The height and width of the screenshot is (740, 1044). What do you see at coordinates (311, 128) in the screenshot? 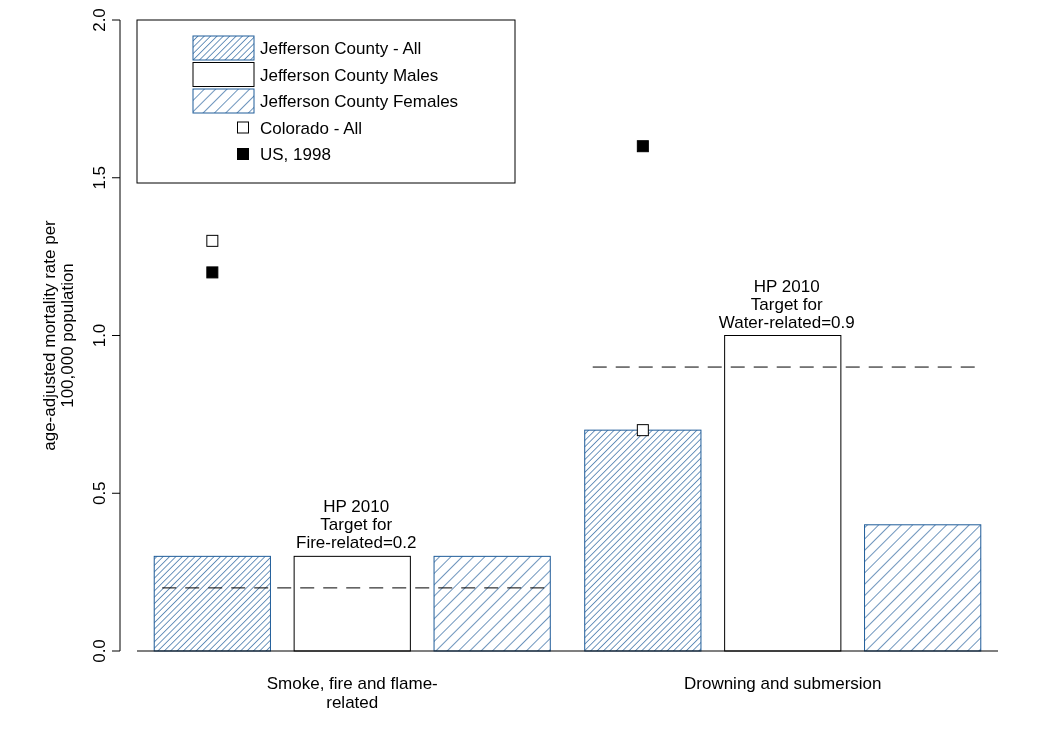
I see `legend-label: Colorado - All` at bounding box center [311, 128].